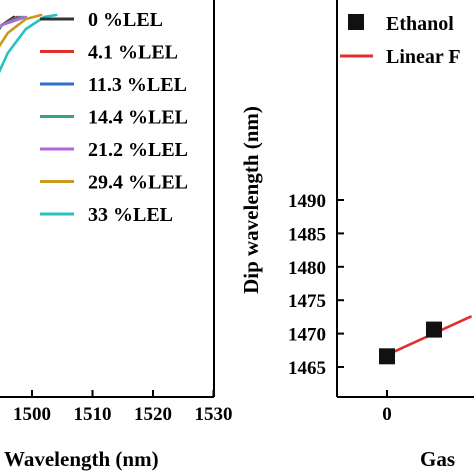 The width and height of the screenshot is (474, 474). What do you see at coordinates (316, 285) in the screenshot?
I see `right-y-ticks: 1465 1470 1475 1480 1485 1490` at bounding box center [316, 285].